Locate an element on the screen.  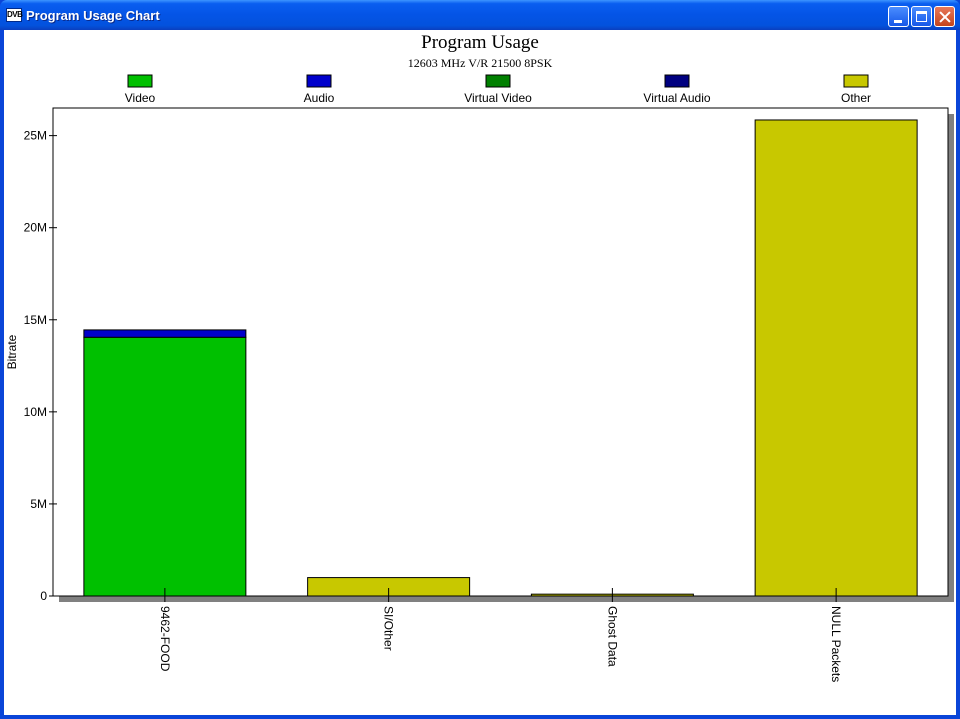
close-button is located at coordinates (944, 16).